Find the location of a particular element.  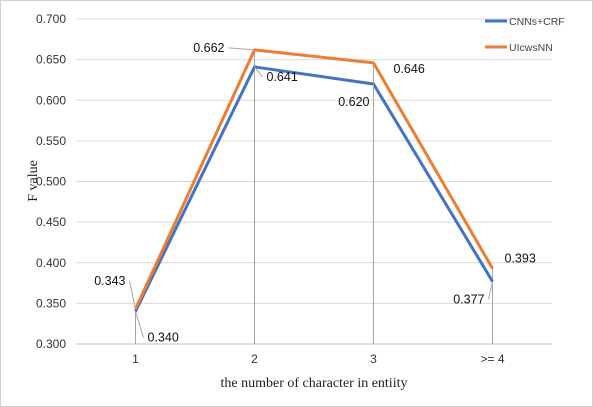

y-tick-label: 0.650 is located at coordinates (51, 60).